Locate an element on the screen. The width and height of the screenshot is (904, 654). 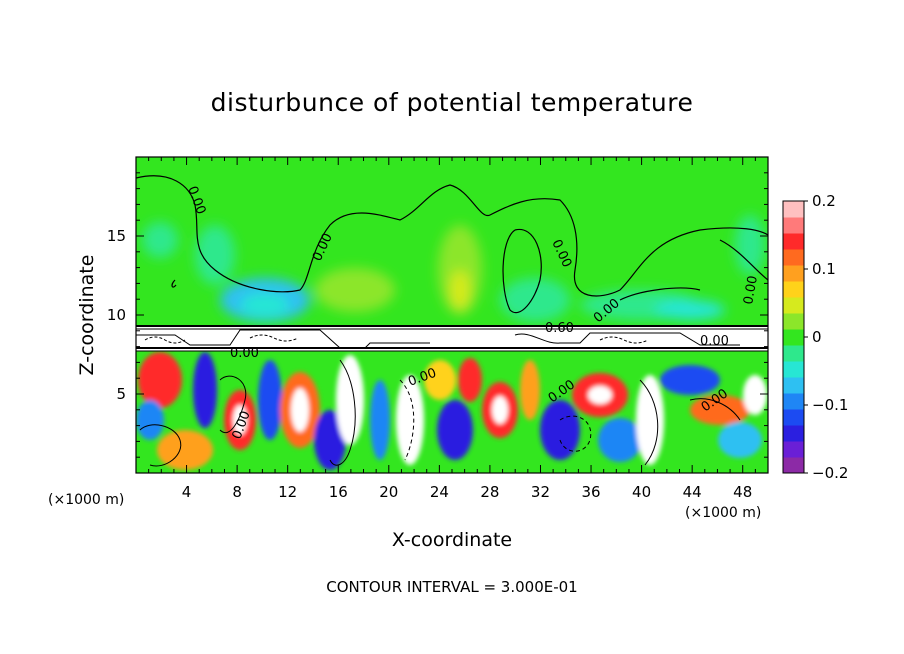
y-tick-labels: 5 10 15 is located at coordinates (116, 315).